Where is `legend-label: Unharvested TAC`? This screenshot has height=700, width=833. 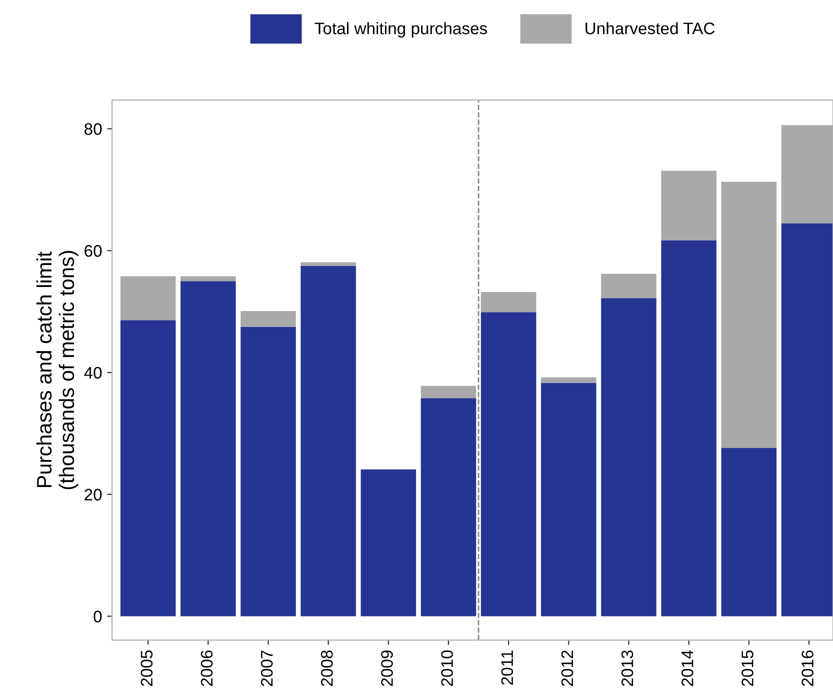 legend-label: Unharvested TAC is located at coordinates (650, 28).